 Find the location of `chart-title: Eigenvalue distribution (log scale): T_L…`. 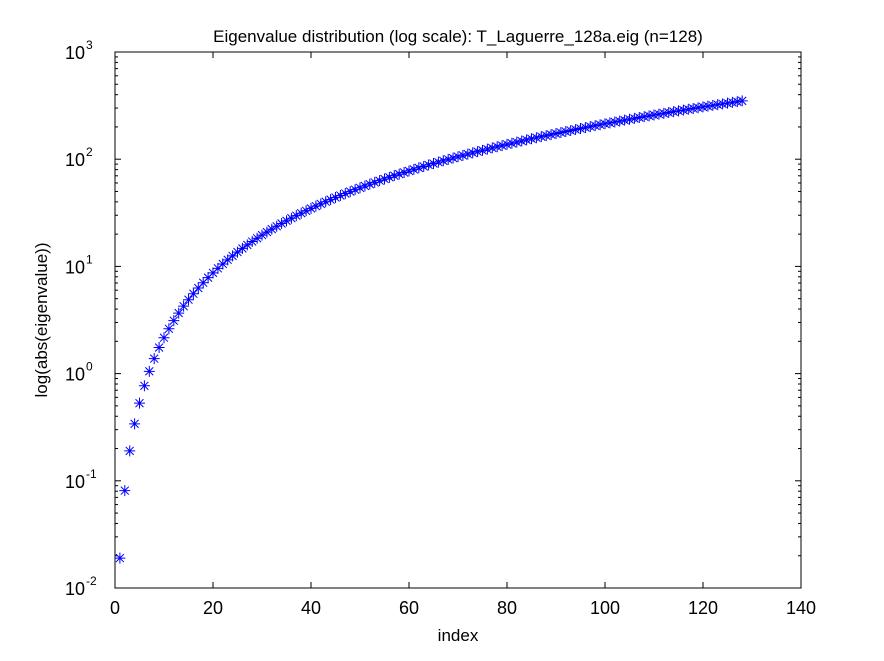

chart-title: Eigenvalue distribution (log scale): T_L… is located at coordinates (458, 36).